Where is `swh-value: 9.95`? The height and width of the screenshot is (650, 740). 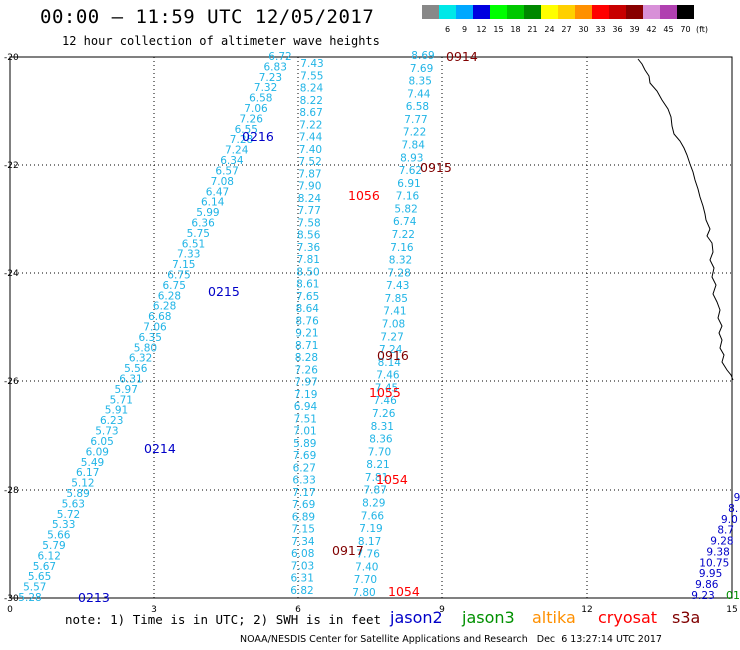
swh-value: 9.95 is located at coordinates (710, 574).